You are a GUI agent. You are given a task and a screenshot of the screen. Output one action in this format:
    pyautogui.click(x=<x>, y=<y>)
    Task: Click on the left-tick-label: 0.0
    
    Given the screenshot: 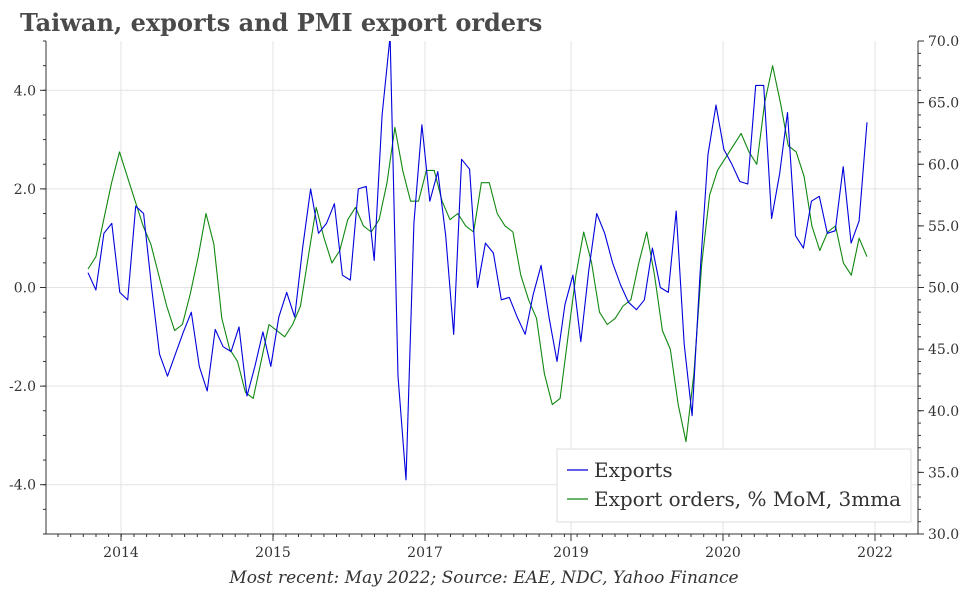 What is the action you would take?
    pyautogui.click(x=25, y=289)
    